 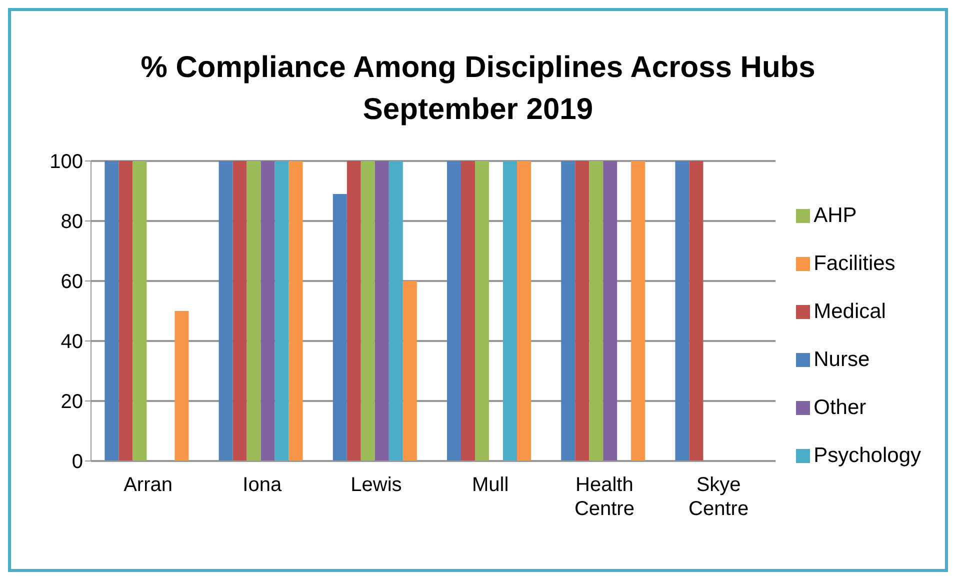 I want to click on x-tick-label: Lewis, so click(x=376, y=485).